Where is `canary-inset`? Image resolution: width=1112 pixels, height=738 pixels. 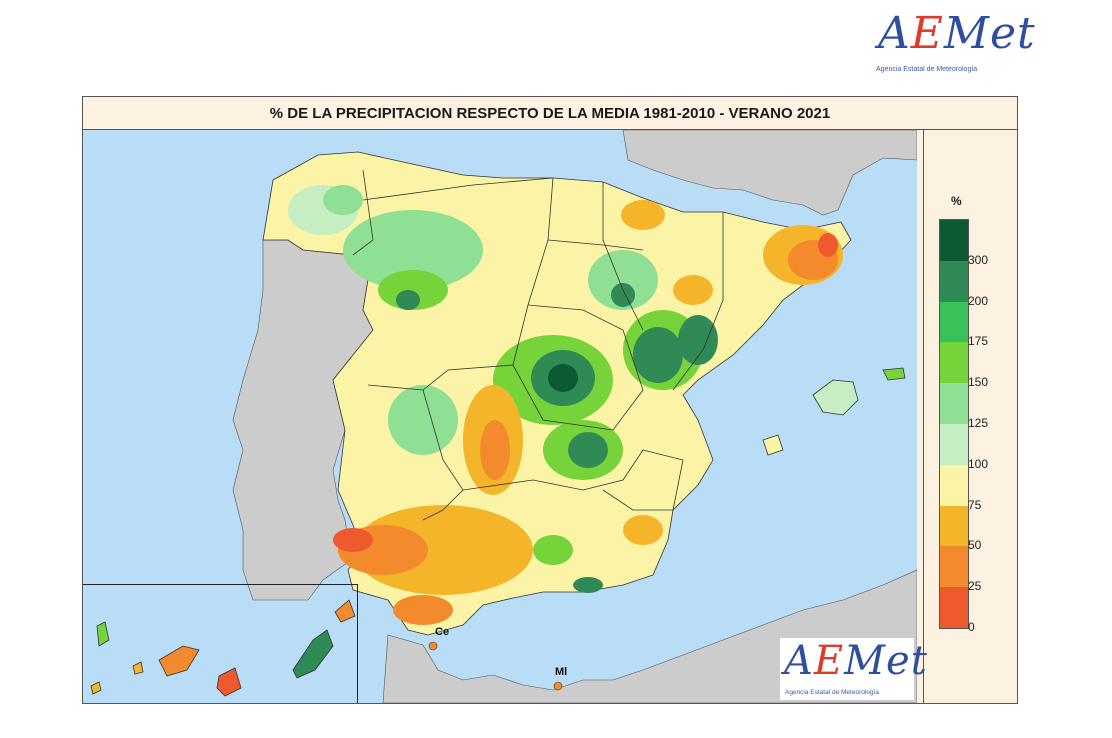 canary-inset is located at coordinates (220, 643).